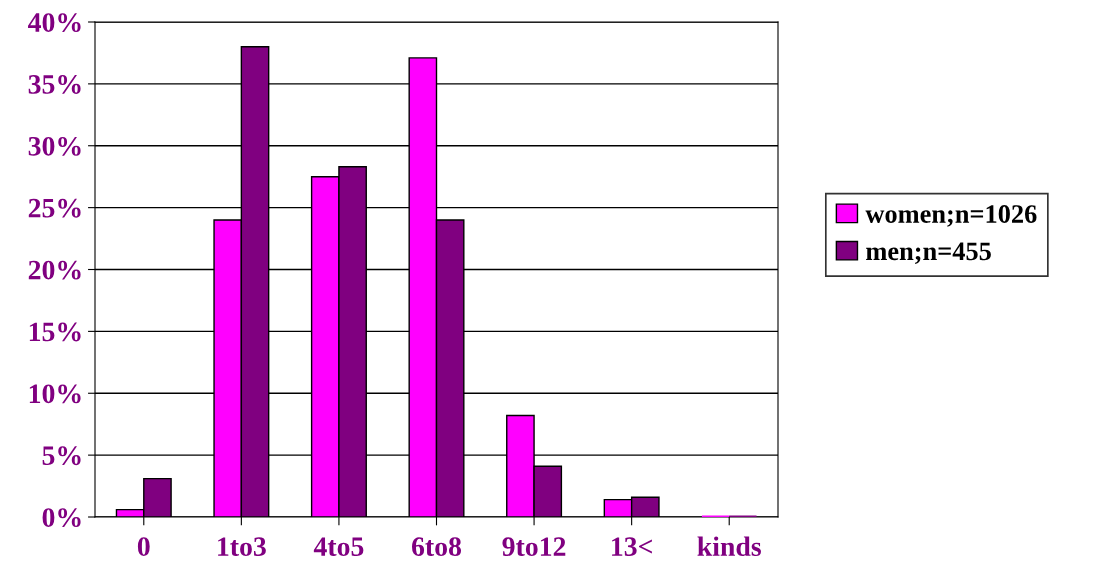 The width and height of the screenshot is (1105, 569). Describe the element at coordinates (534, 546) in the screenshot. I see `x-tick-label: 9to12` at that location.